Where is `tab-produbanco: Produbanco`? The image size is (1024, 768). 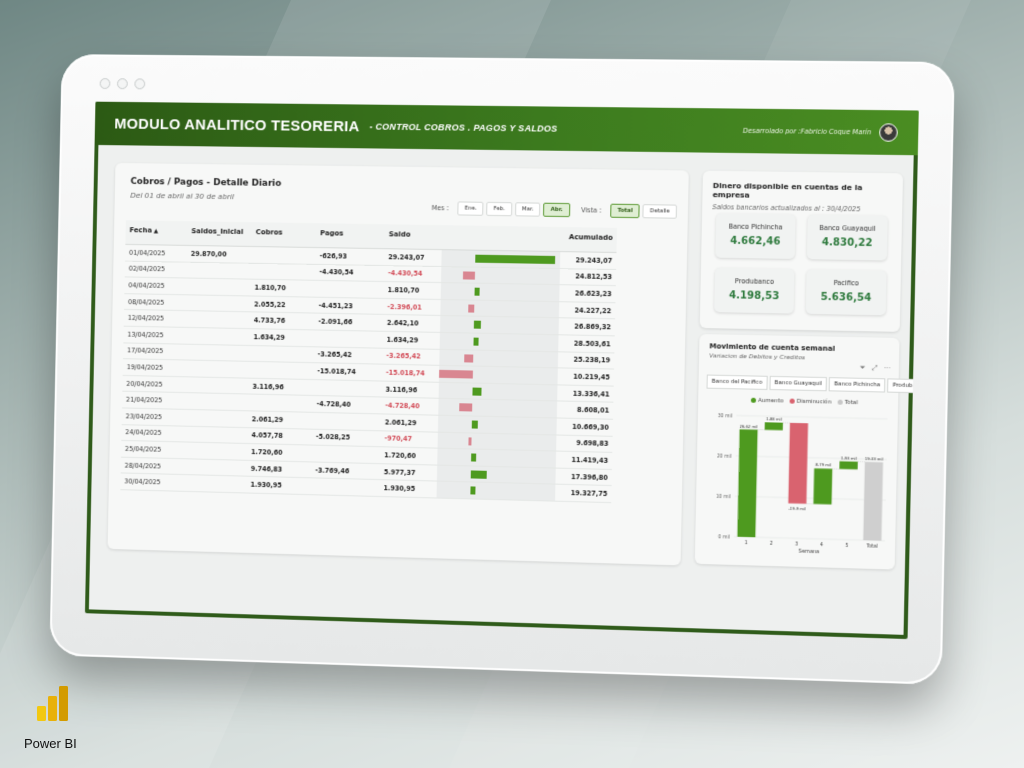
tab-produbanco: Produbanco is located at coordinates (903, 386).